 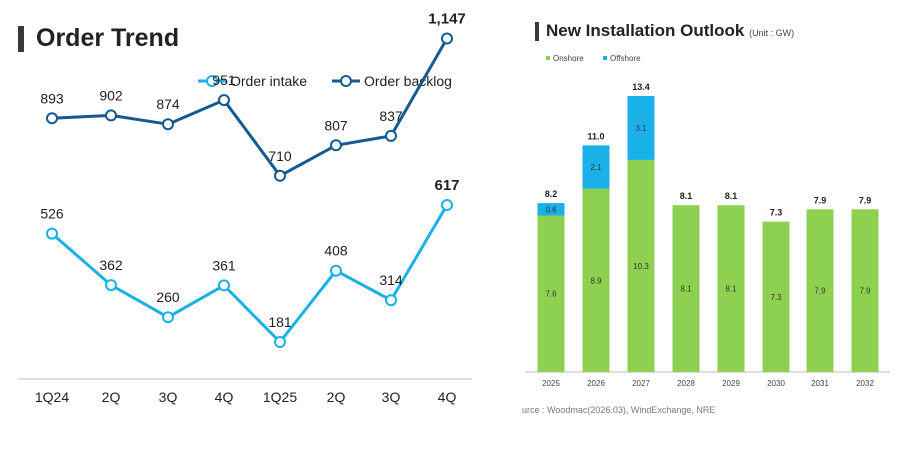 I want to click on legend-order-intake-label: Order intake, so click(x=268, y=81).